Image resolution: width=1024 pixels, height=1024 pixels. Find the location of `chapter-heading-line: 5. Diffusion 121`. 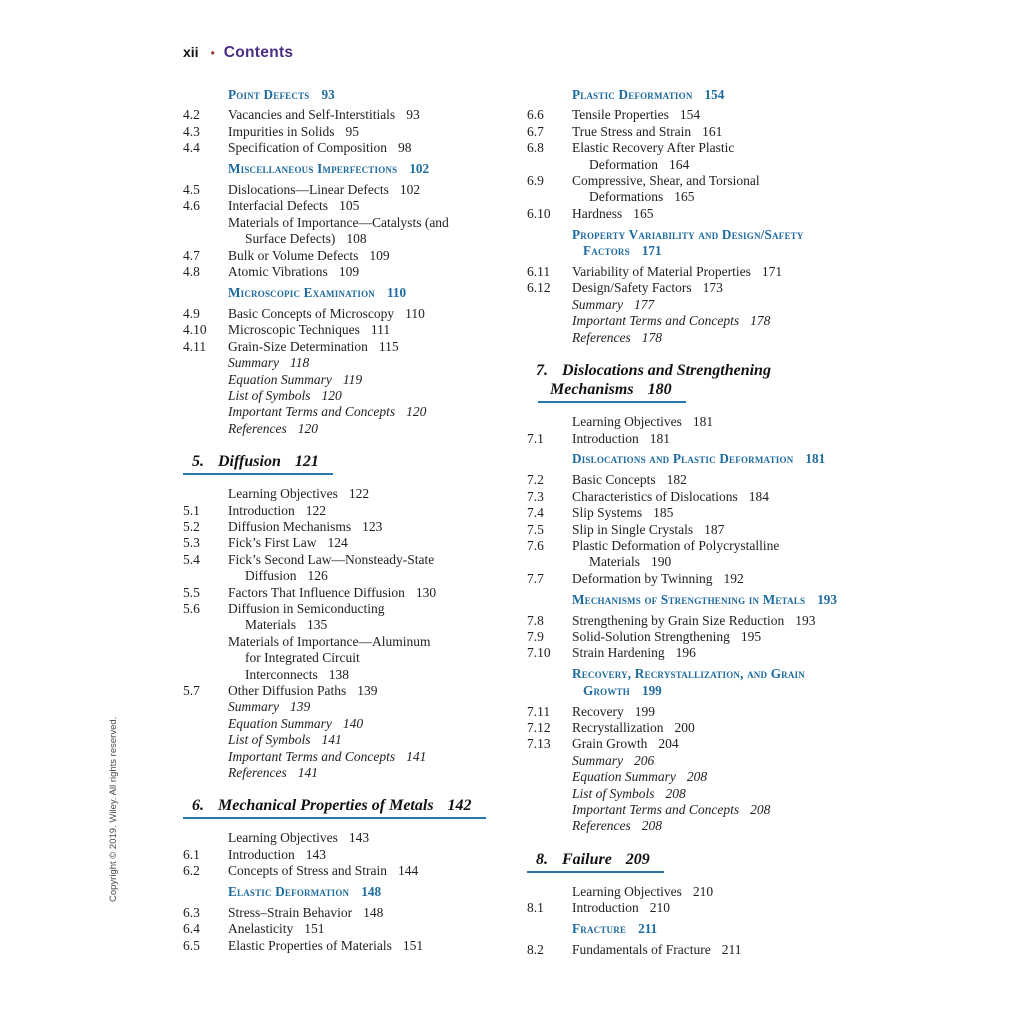

chapter-heading-line: 5. Diffusion 121 is located at coordinates (258, 464).